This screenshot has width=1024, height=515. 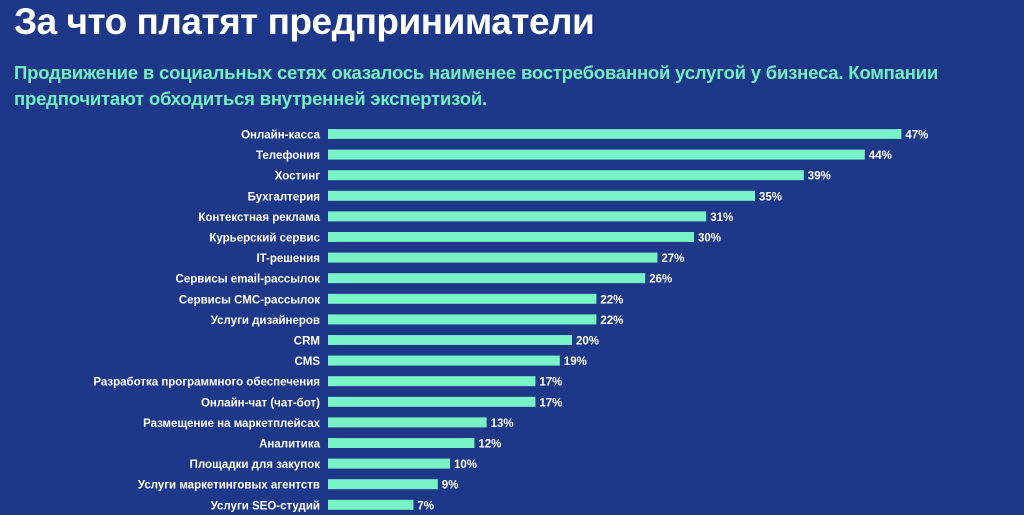 What do you see at coordinates (880, 156) in the screenshot?
I see `value-label: 44%` at bounding box center [880, 156].